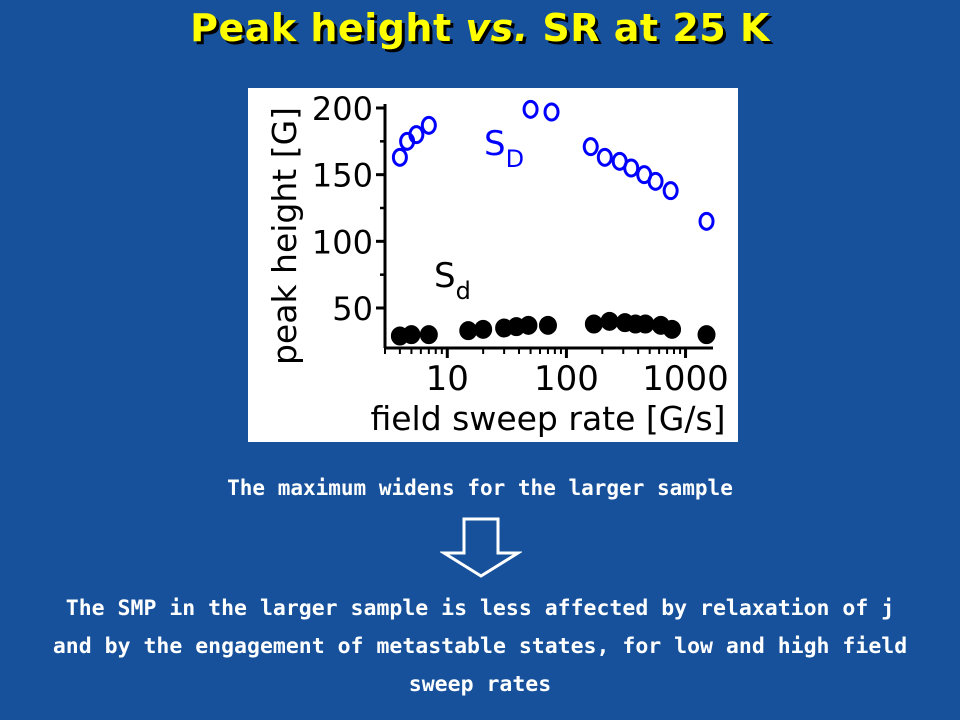  What do you see at coordinates (284, 236) in the screenshot?
I see `y-axis-label: peak height [G]` at bounding box center [284, 236].